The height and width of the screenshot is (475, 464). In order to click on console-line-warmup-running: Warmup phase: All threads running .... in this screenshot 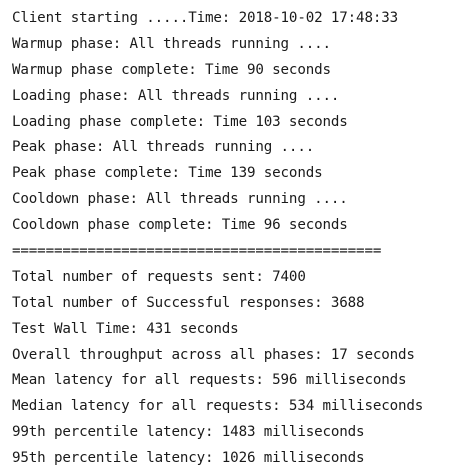, I will do `click(237, 45)`.